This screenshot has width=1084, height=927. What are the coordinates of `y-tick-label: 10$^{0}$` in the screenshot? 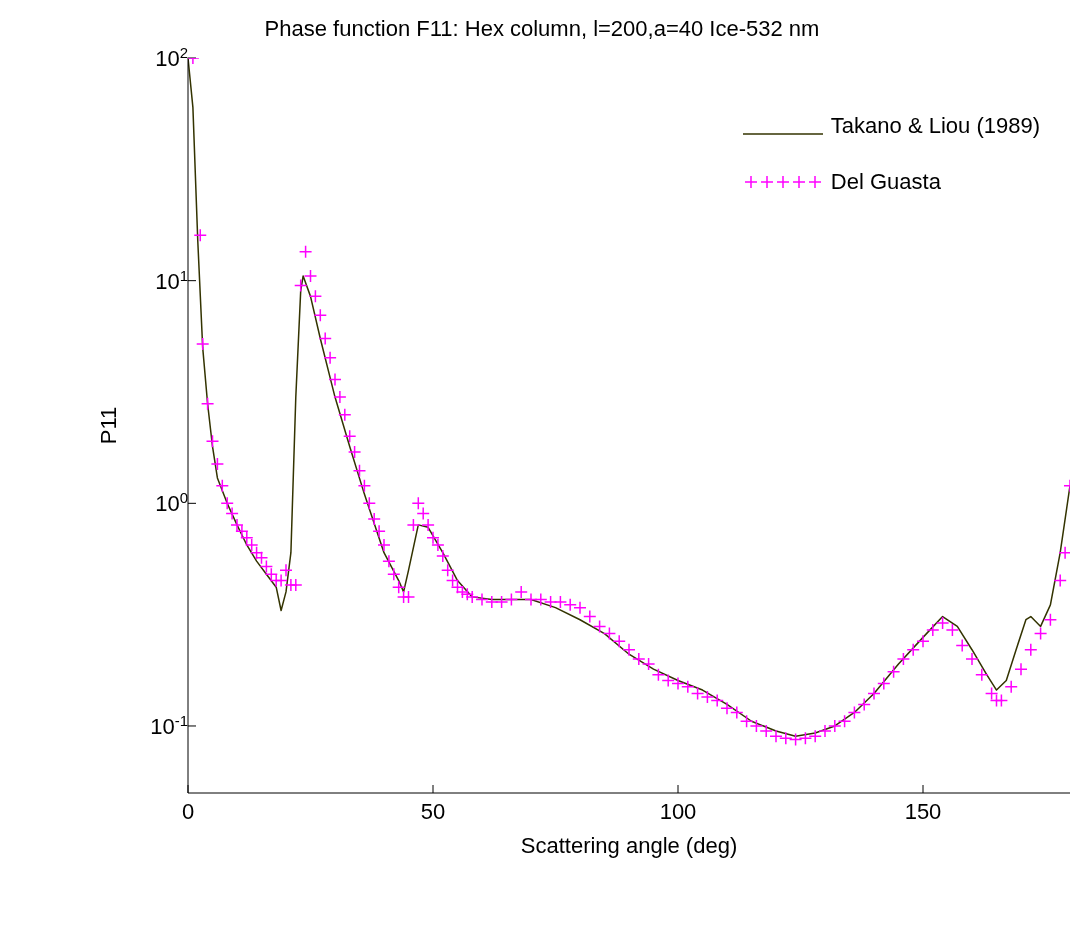 It's located at (171, 502).